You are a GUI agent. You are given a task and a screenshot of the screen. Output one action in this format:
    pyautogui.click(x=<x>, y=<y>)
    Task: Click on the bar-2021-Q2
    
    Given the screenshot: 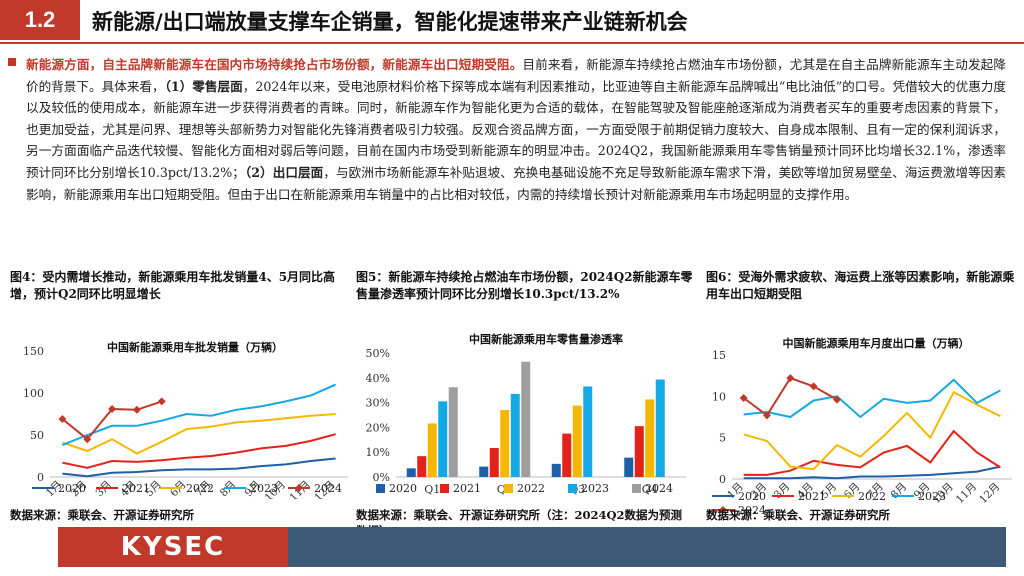 What is the action you would take?
    pyautogui.click(x=494, y=462)
    